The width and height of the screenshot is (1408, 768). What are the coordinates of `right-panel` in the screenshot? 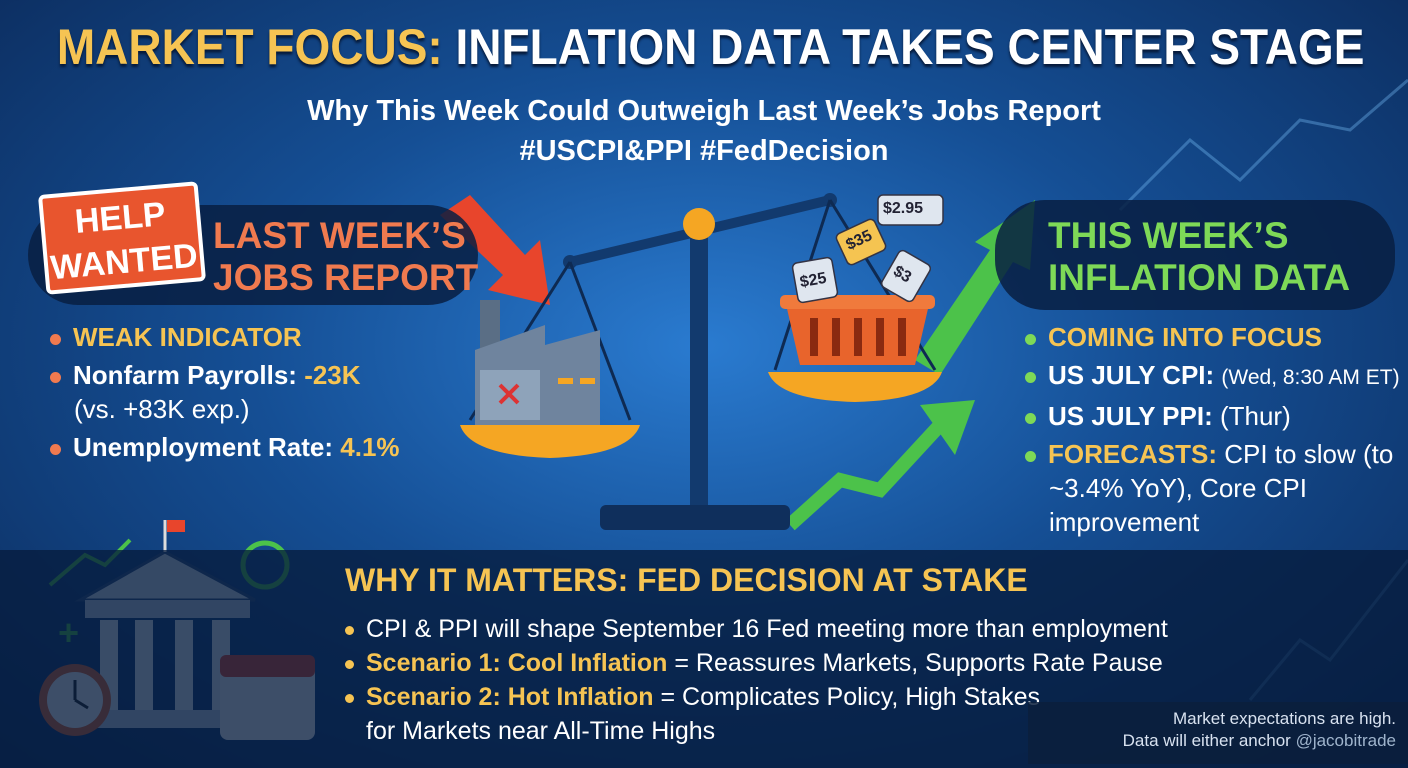 It's located at (1195, 255).